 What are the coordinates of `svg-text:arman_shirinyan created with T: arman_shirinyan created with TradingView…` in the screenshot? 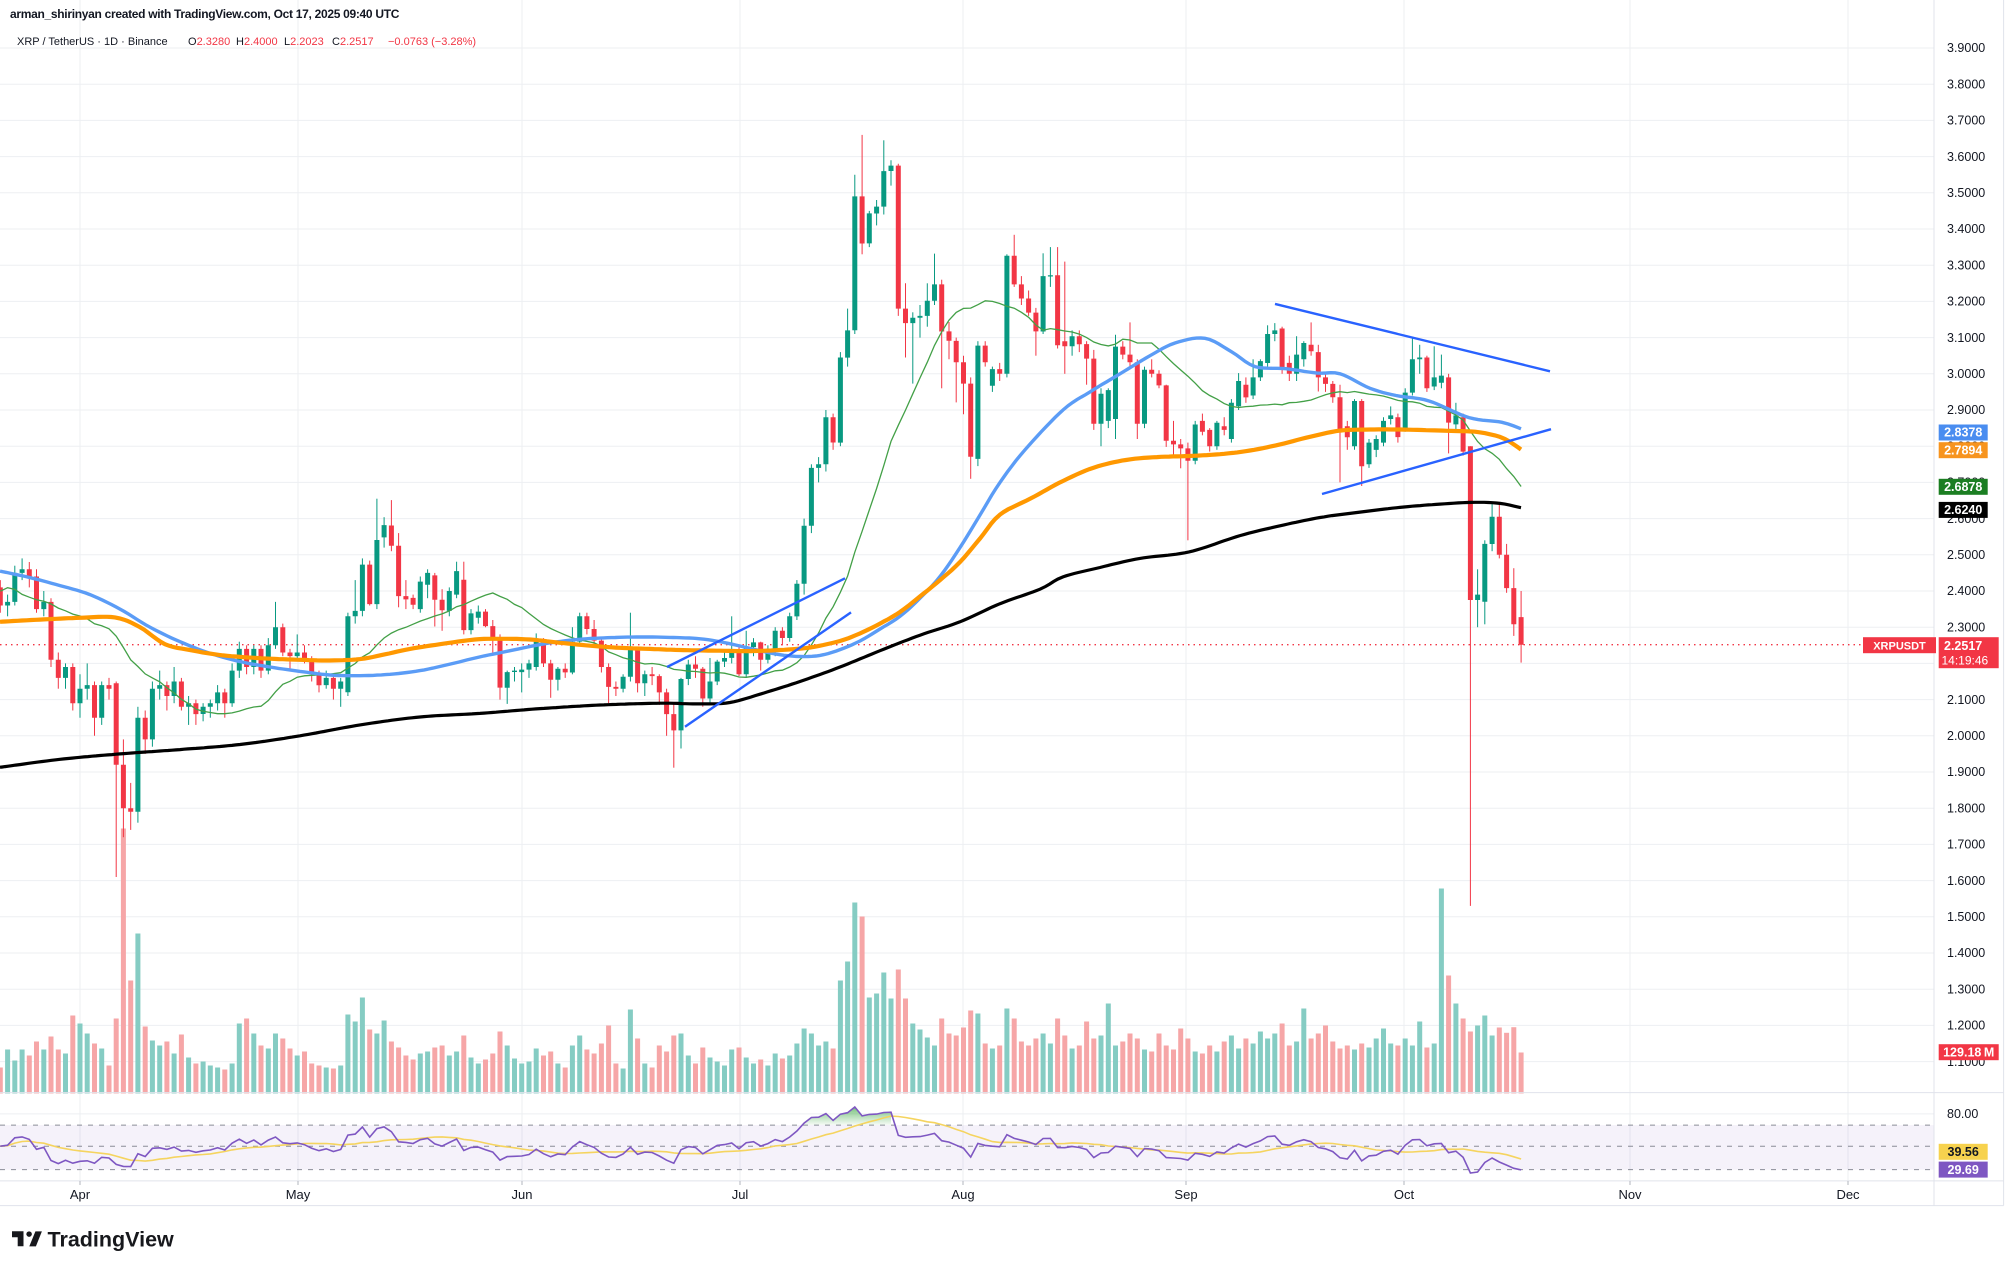 It's located at (205, 14).